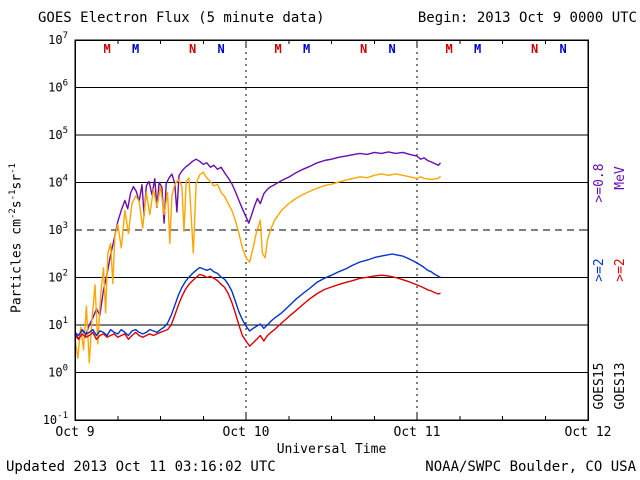 This screenshot has height=480, width=640. Describe the element at coordinates (417, 432) in the screenshot. I see `x-tick-label: Oct 11` at that location.